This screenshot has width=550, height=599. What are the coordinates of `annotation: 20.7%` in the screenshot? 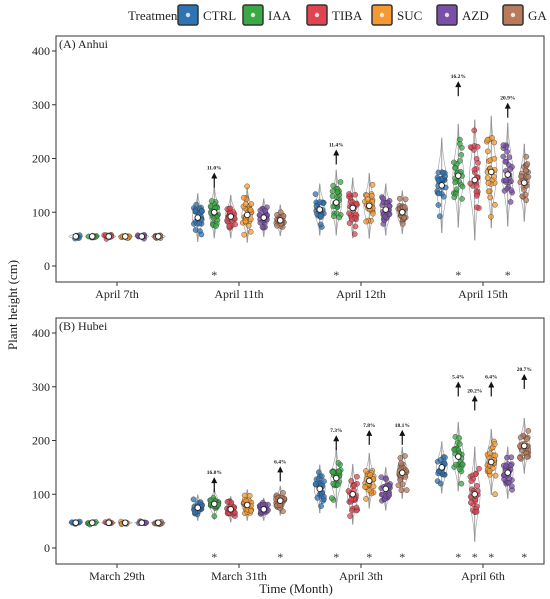 It's located at (524, 378).